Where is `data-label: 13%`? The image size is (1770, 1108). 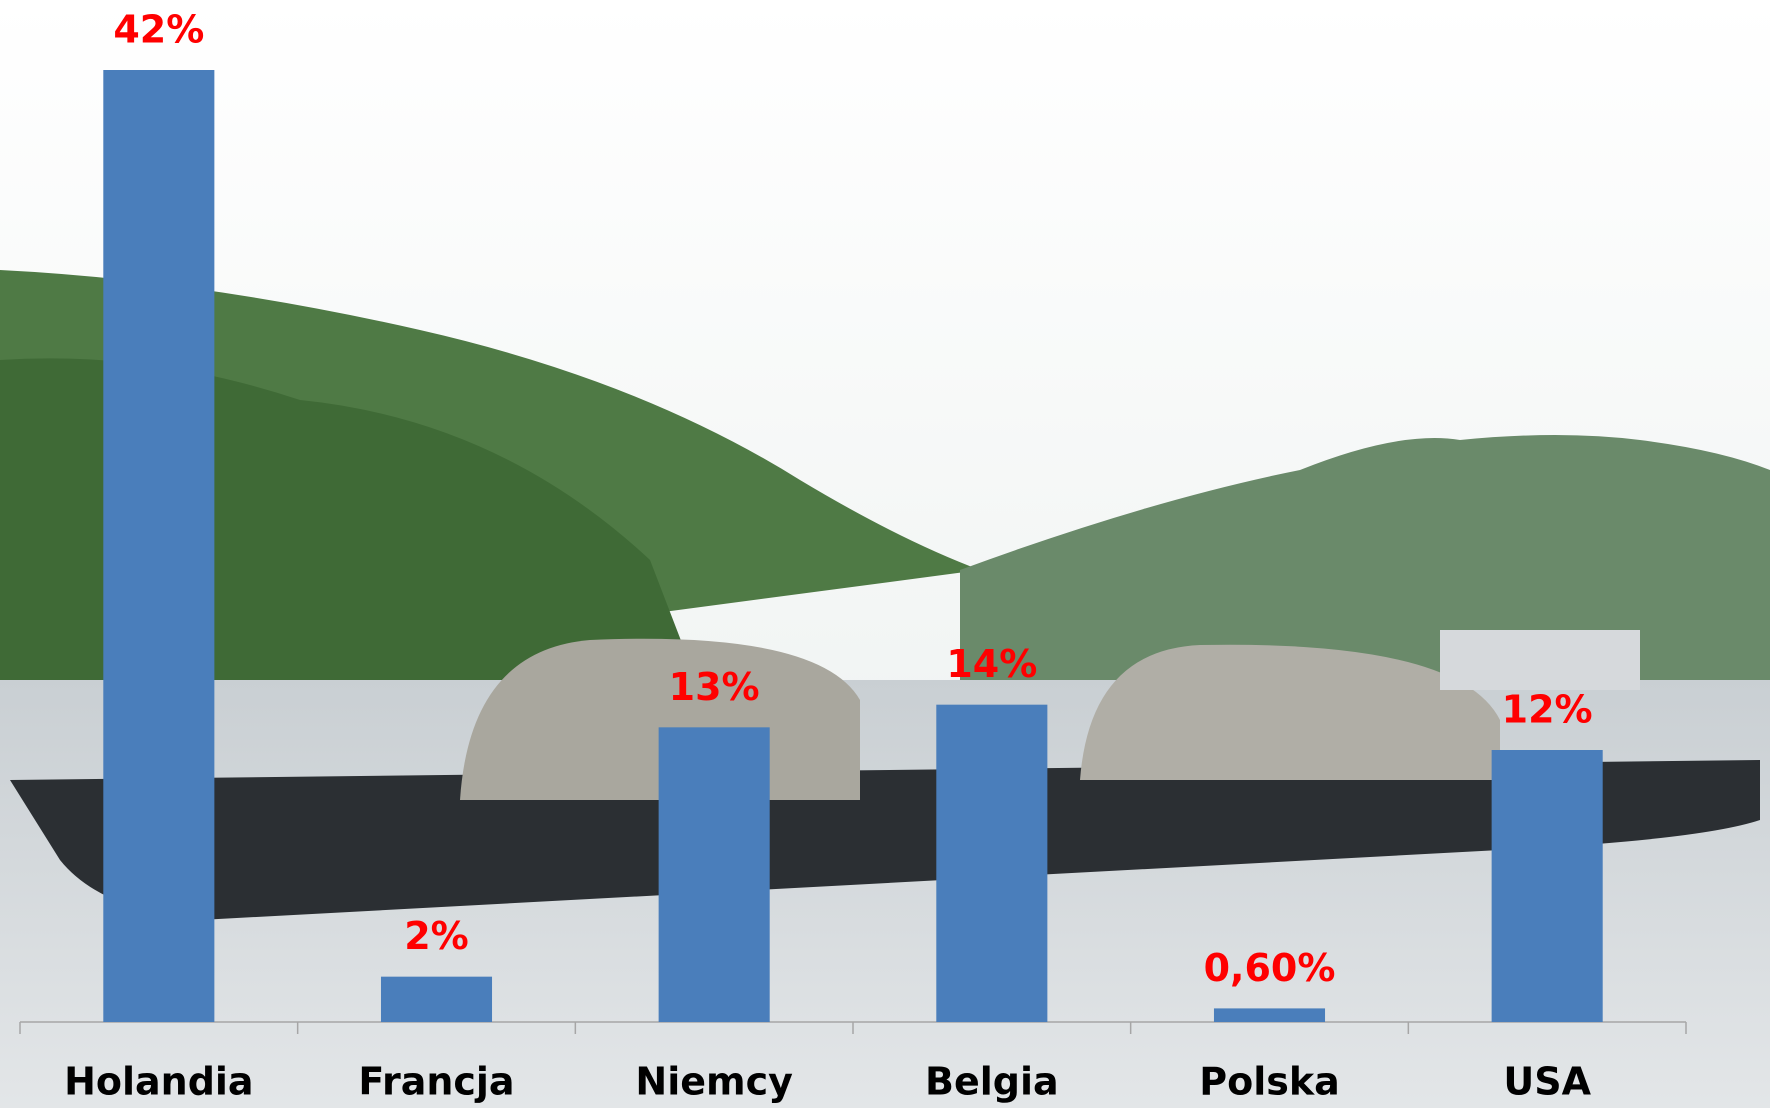
data-label: 13% is located at coordinates (714, 687).